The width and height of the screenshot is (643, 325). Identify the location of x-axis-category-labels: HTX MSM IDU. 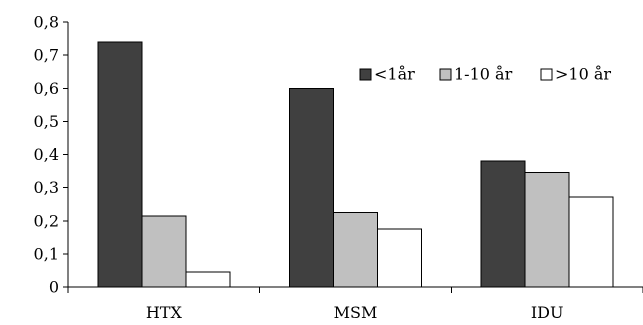
(355, 312).